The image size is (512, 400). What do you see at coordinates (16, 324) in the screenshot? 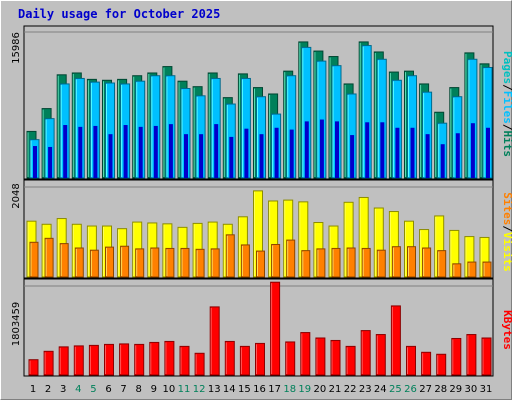
I see `kbytes-ymax-label: 1803459` at bounding box center [16, 324].